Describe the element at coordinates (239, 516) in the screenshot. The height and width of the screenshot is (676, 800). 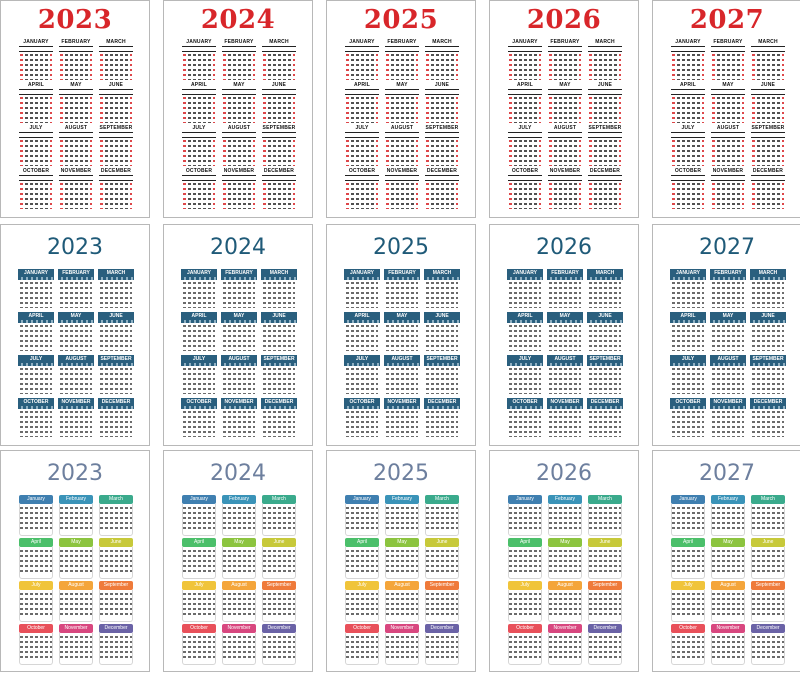
I see `month-block: February` at that location.